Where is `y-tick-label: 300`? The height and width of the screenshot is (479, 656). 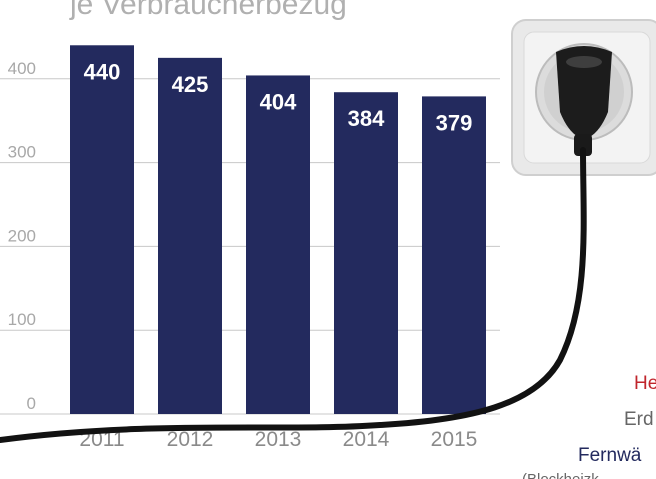
y-tick-label: 300 is located at coordinates (22, 152).